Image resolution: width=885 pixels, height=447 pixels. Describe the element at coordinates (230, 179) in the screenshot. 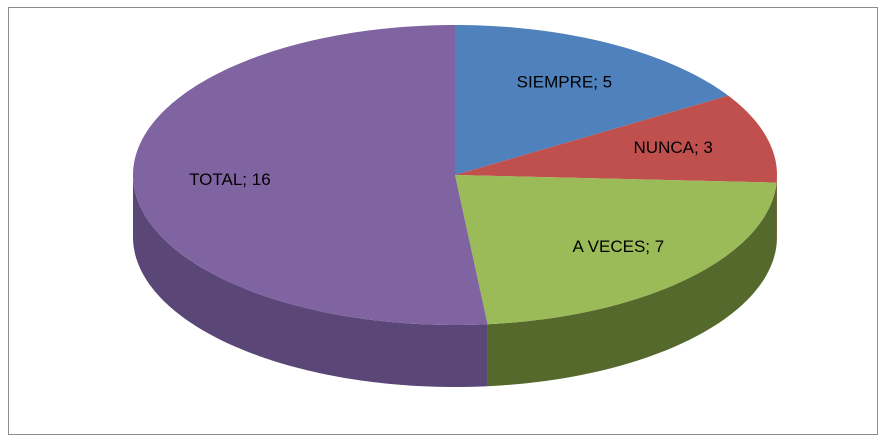

I see `data-label: TOTAL; 16` at that location.